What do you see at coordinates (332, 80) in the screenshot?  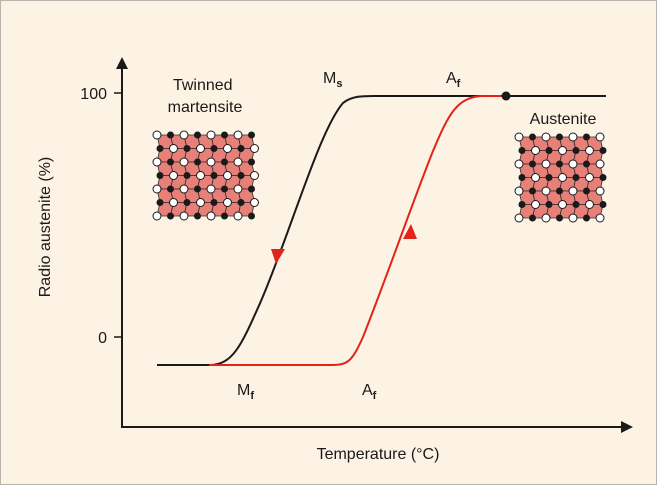 I see `ms-label: Ms` at bounding box center [332, 80].